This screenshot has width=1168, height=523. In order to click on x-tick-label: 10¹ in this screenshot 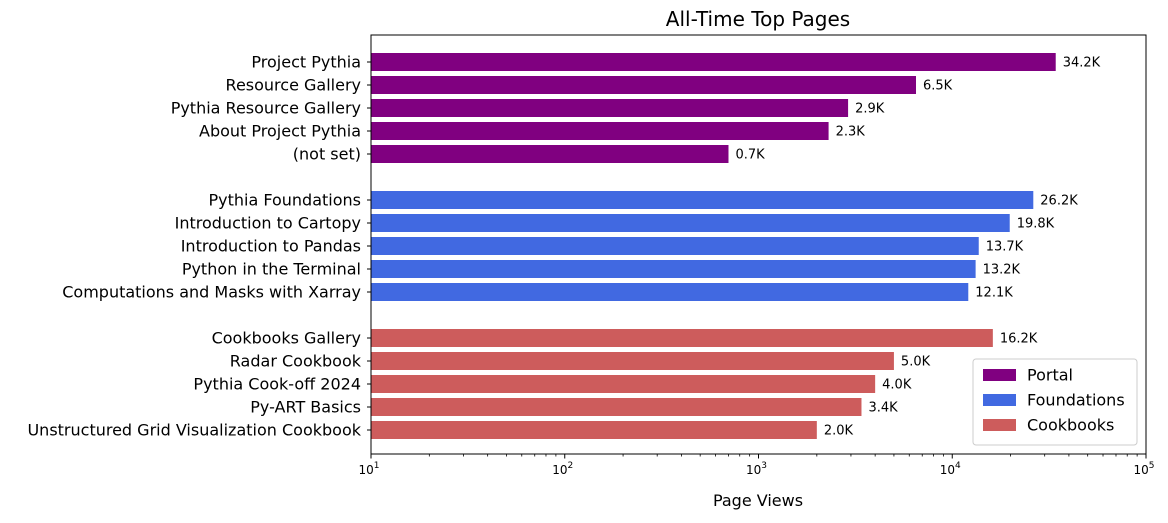, I will do `click(368, 469)`.